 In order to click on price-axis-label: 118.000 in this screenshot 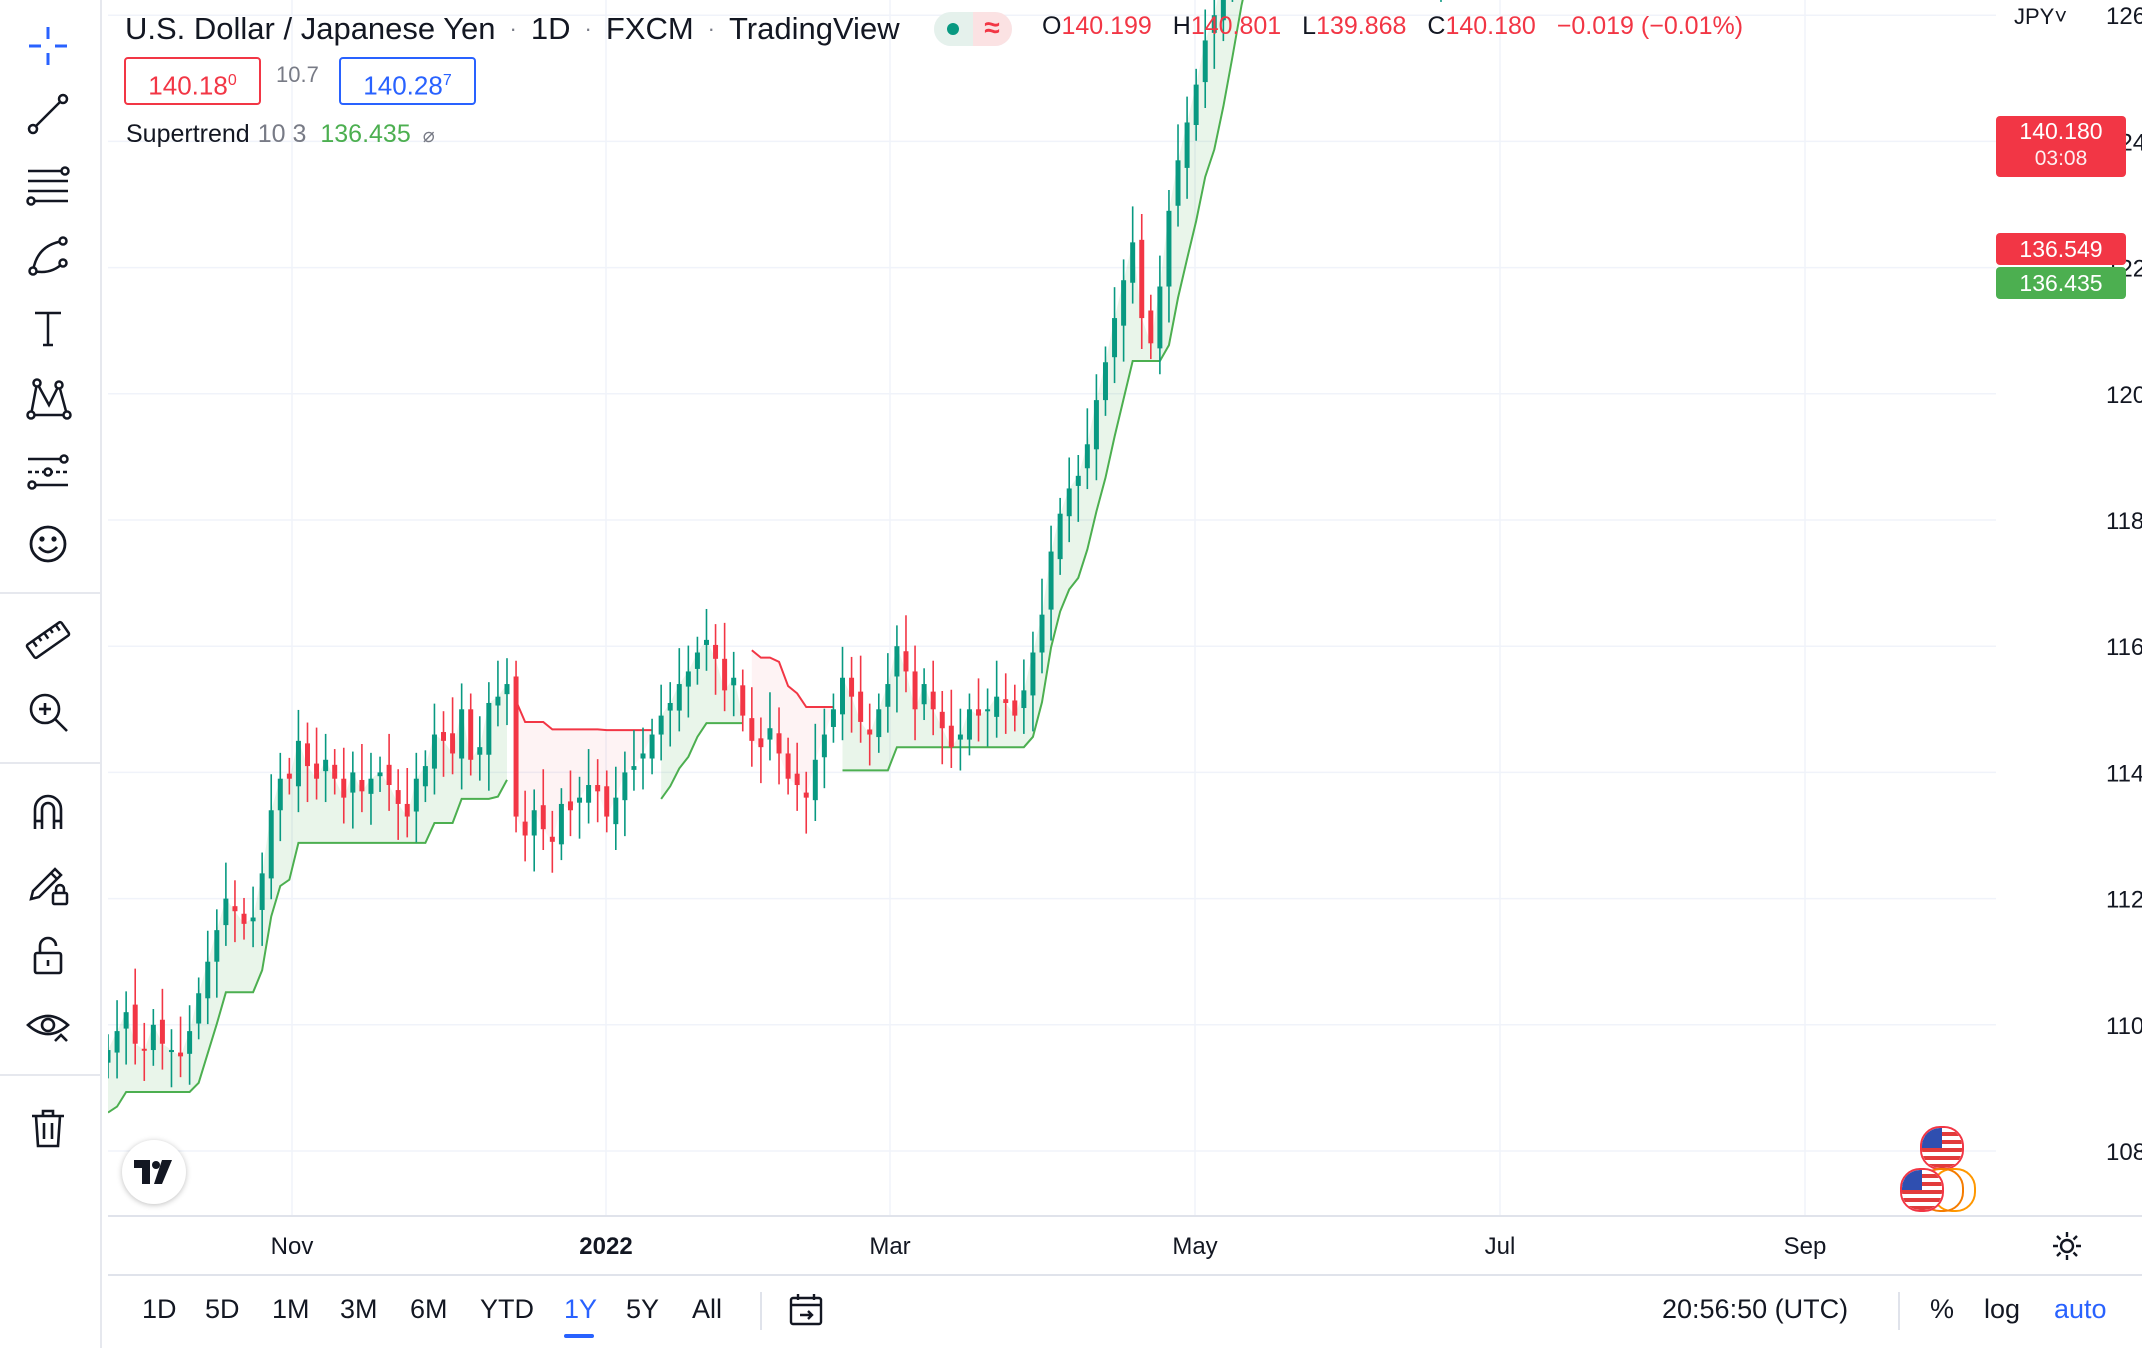, I will do `click(2124, 521)`.